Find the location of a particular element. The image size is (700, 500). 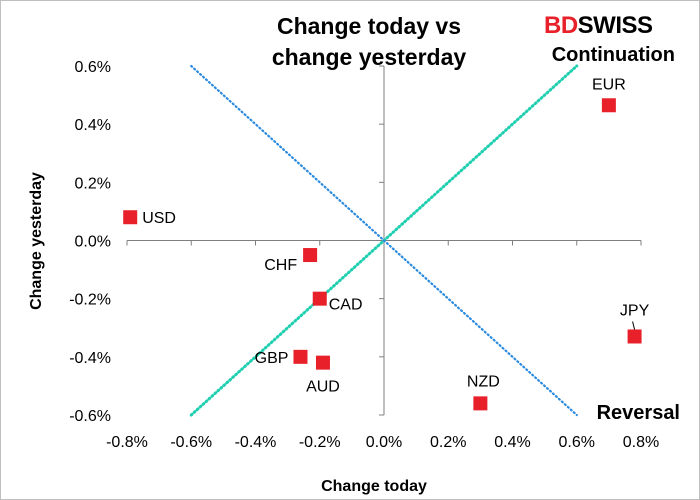

chart-title-line2: change yesterday is located at coordinates (369, 57).